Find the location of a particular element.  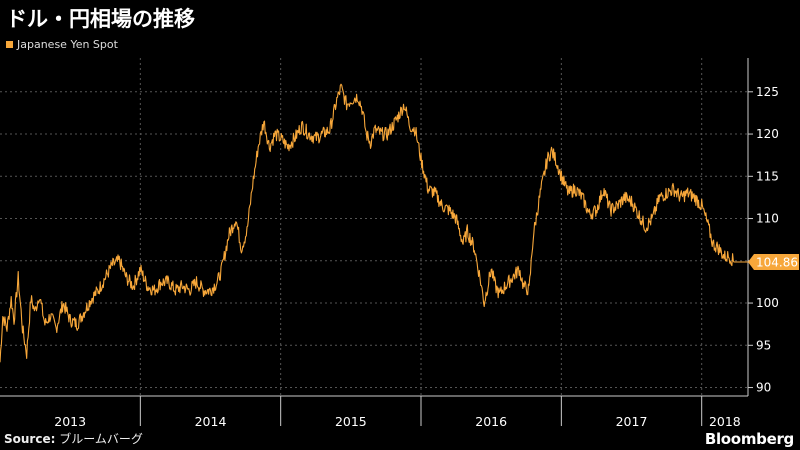

x-tick-label: 2013 is located at coordinates (70, 421).